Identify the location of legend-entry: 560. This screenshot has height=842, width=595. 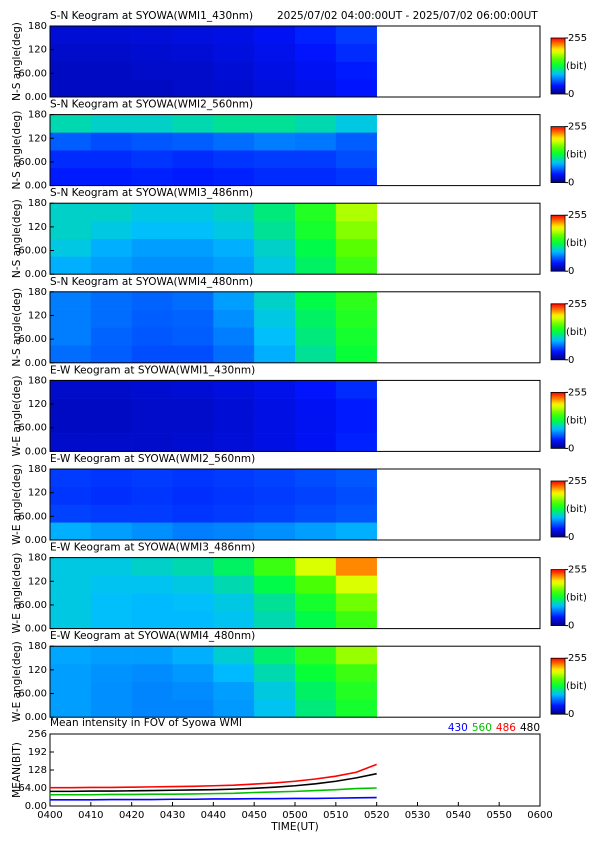
(482, 728).